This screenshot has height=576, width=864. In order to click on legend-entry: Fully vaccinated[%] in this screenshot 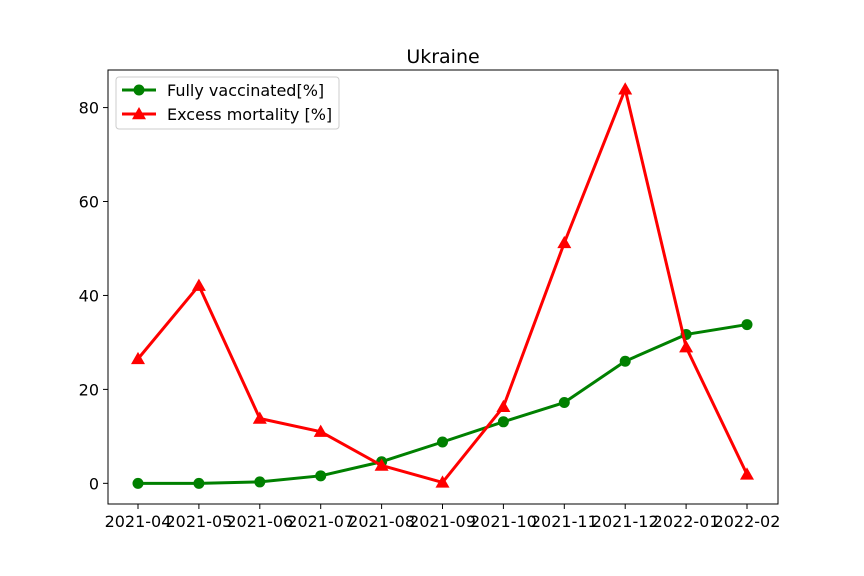, I will do `click(223, 90)`.